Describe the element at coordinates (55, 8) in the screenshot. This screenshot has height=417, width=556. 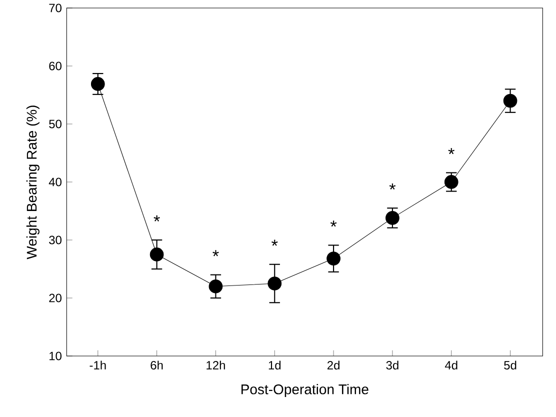
I see `y-tick-label: 70` at that location.